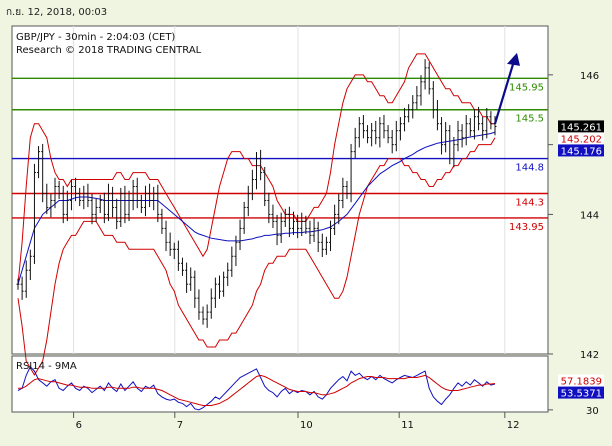 This screenshot has width=612, height=446. What do you see at coordinates (407, 425) in the screenshot?
I see `x-tick-label: 11` at bounding box center [407, 425].